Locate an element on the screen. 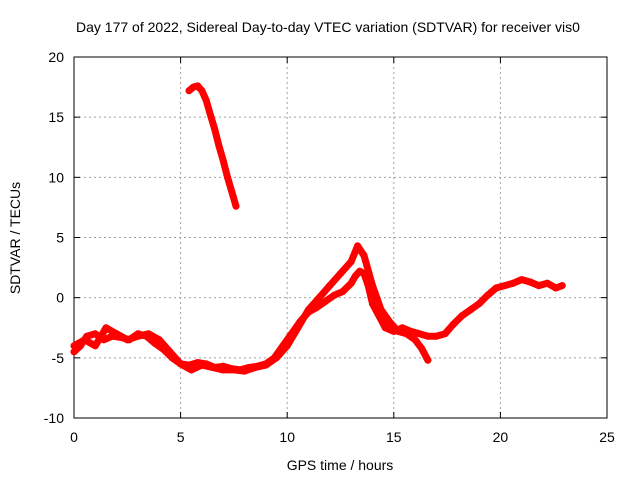 Image resolution: width=640 pixels, height=480 pixels. y-tick-label: 10 is located at coordinates (56, 177).